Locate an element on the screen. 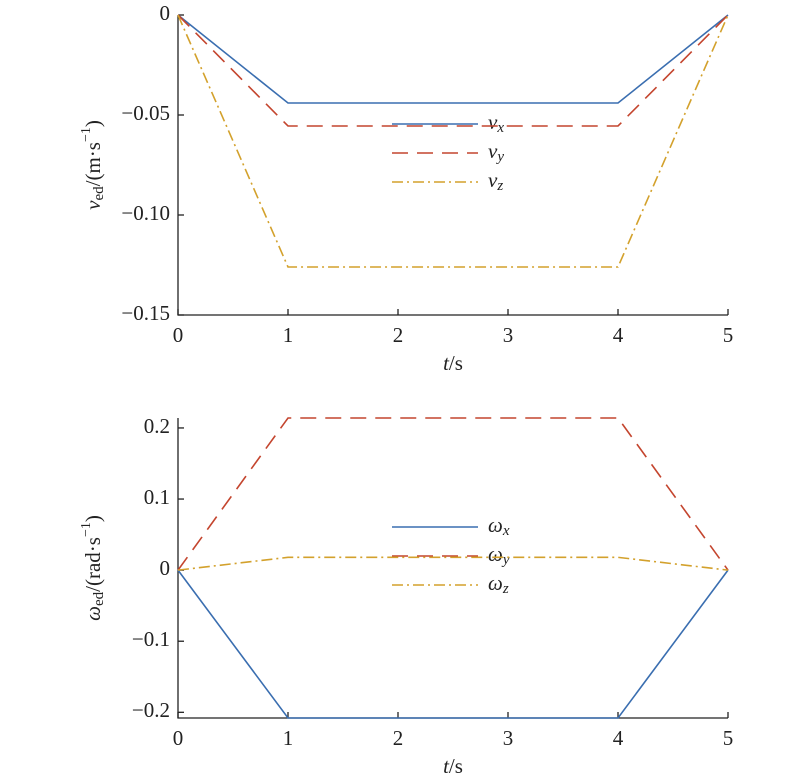  y-tick-label: −0.15 is located at coordinates (145, 313).